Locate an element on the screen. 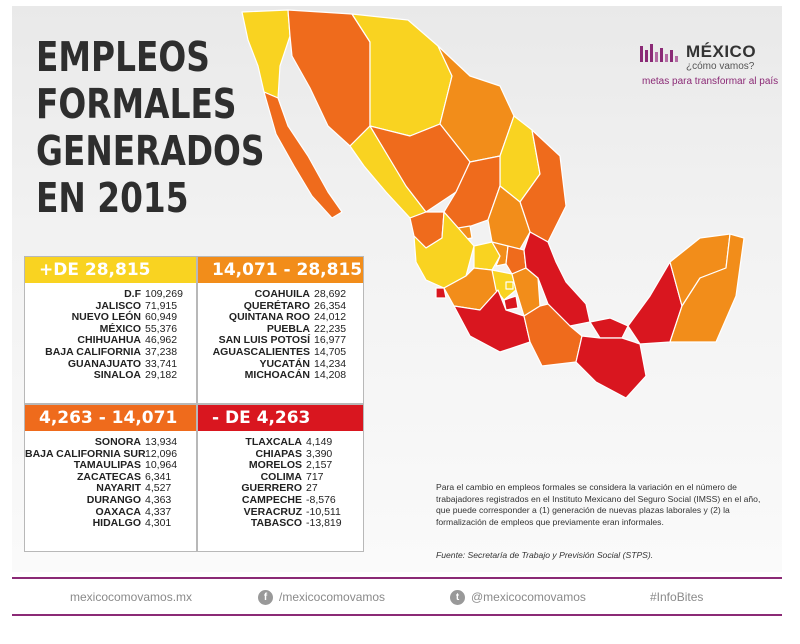 This screenshot has height=644, width=800. state-name: VERACRUZ is located at coordinates (272, 511).